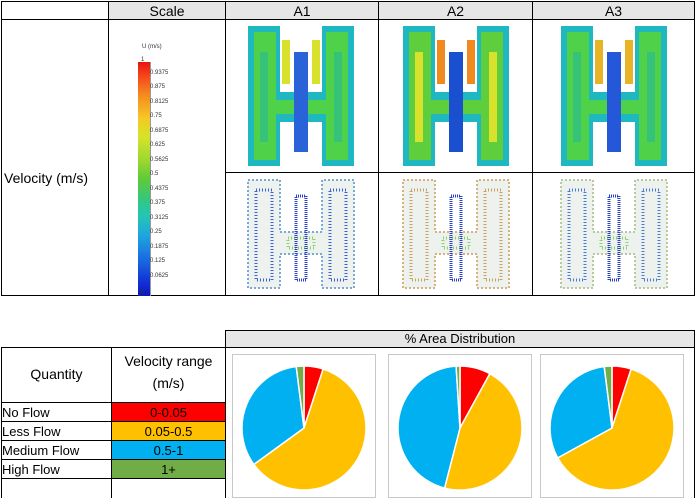  Describe the element at coordinates (456, 96) in the screenshot. I see `a2-velocity-contour` at that location.